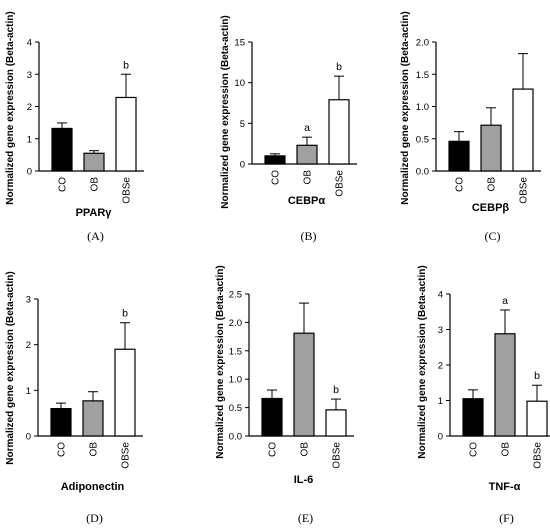 This screenshot has width=550, height=528. What do you see at coordinates (94, 518) in the screenshot?
I see `panel-label: (D)` at bounding box center [94, 518].